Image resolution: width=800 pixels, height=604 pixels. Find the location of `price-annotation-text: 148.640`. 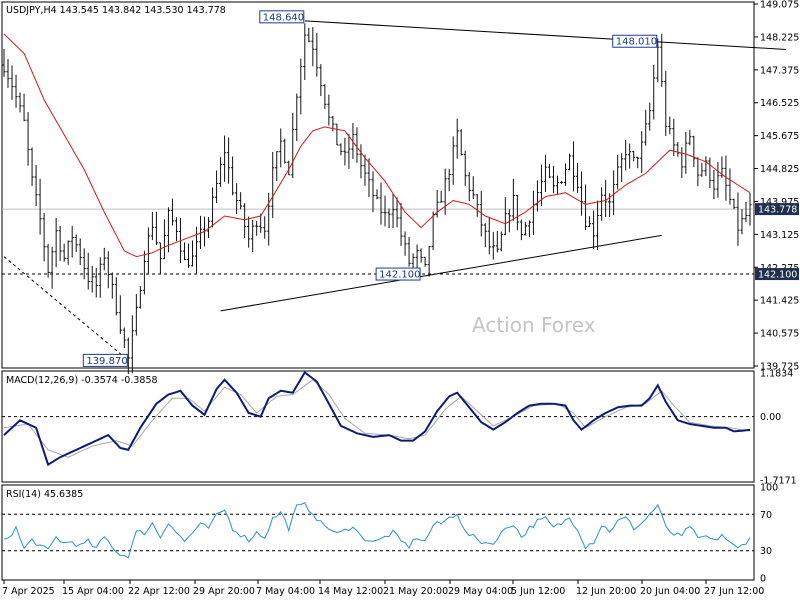

price-annotation-text: 148.640 is located at coordinates (283, 17).